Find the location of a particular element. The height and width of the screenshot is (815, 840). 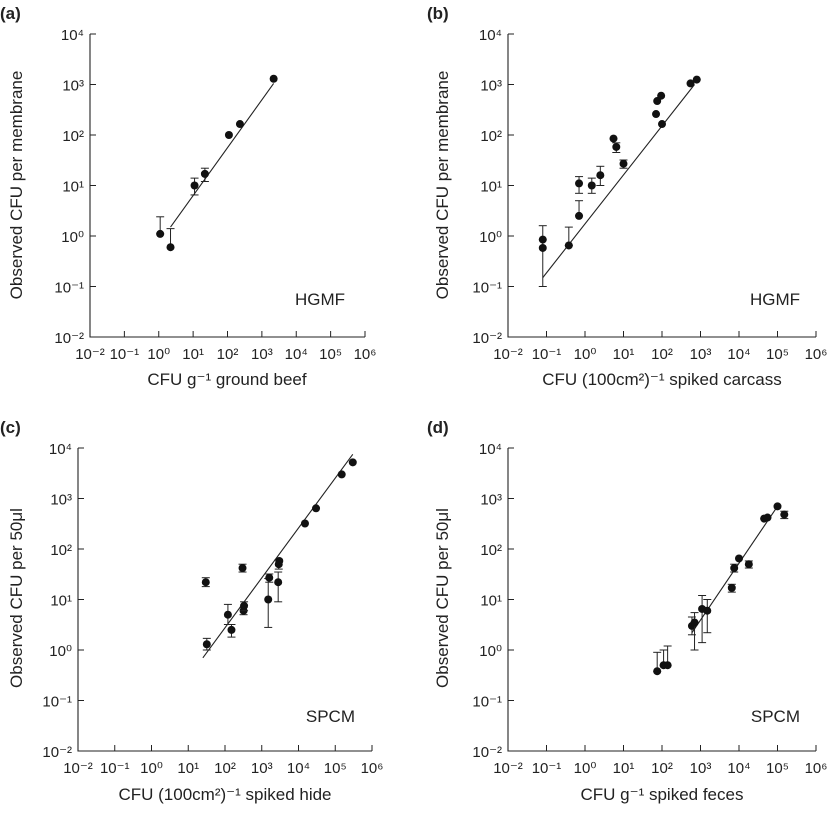

panel-label: (b) is located at coordinates (438, 13).